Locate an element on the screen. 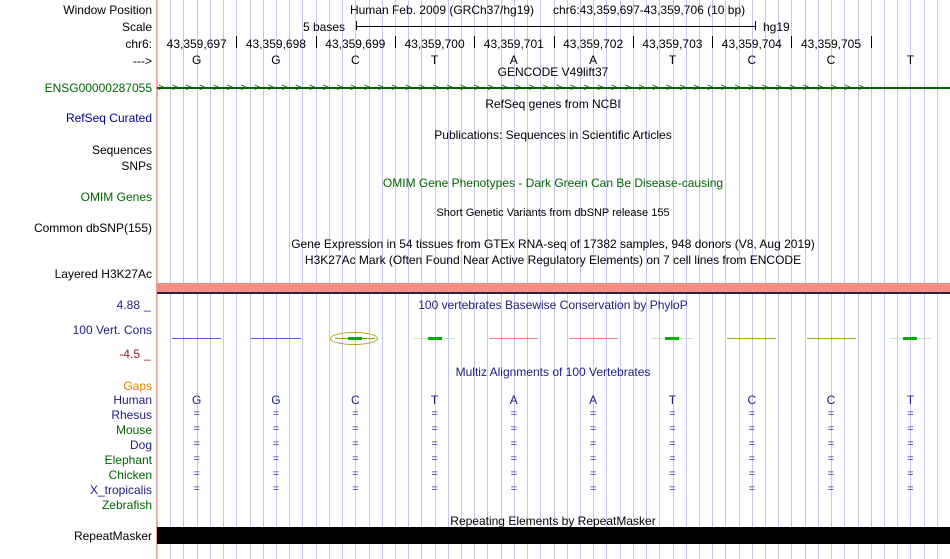  species-label-zebrafish: Zebrafish is located at coordinates (126, 505).